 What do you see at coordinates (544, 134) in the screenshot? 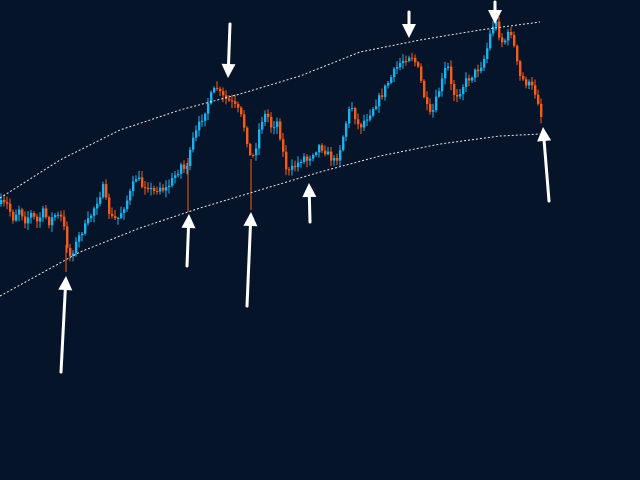
I see `arrow-head` at bounding box center [544, 134].